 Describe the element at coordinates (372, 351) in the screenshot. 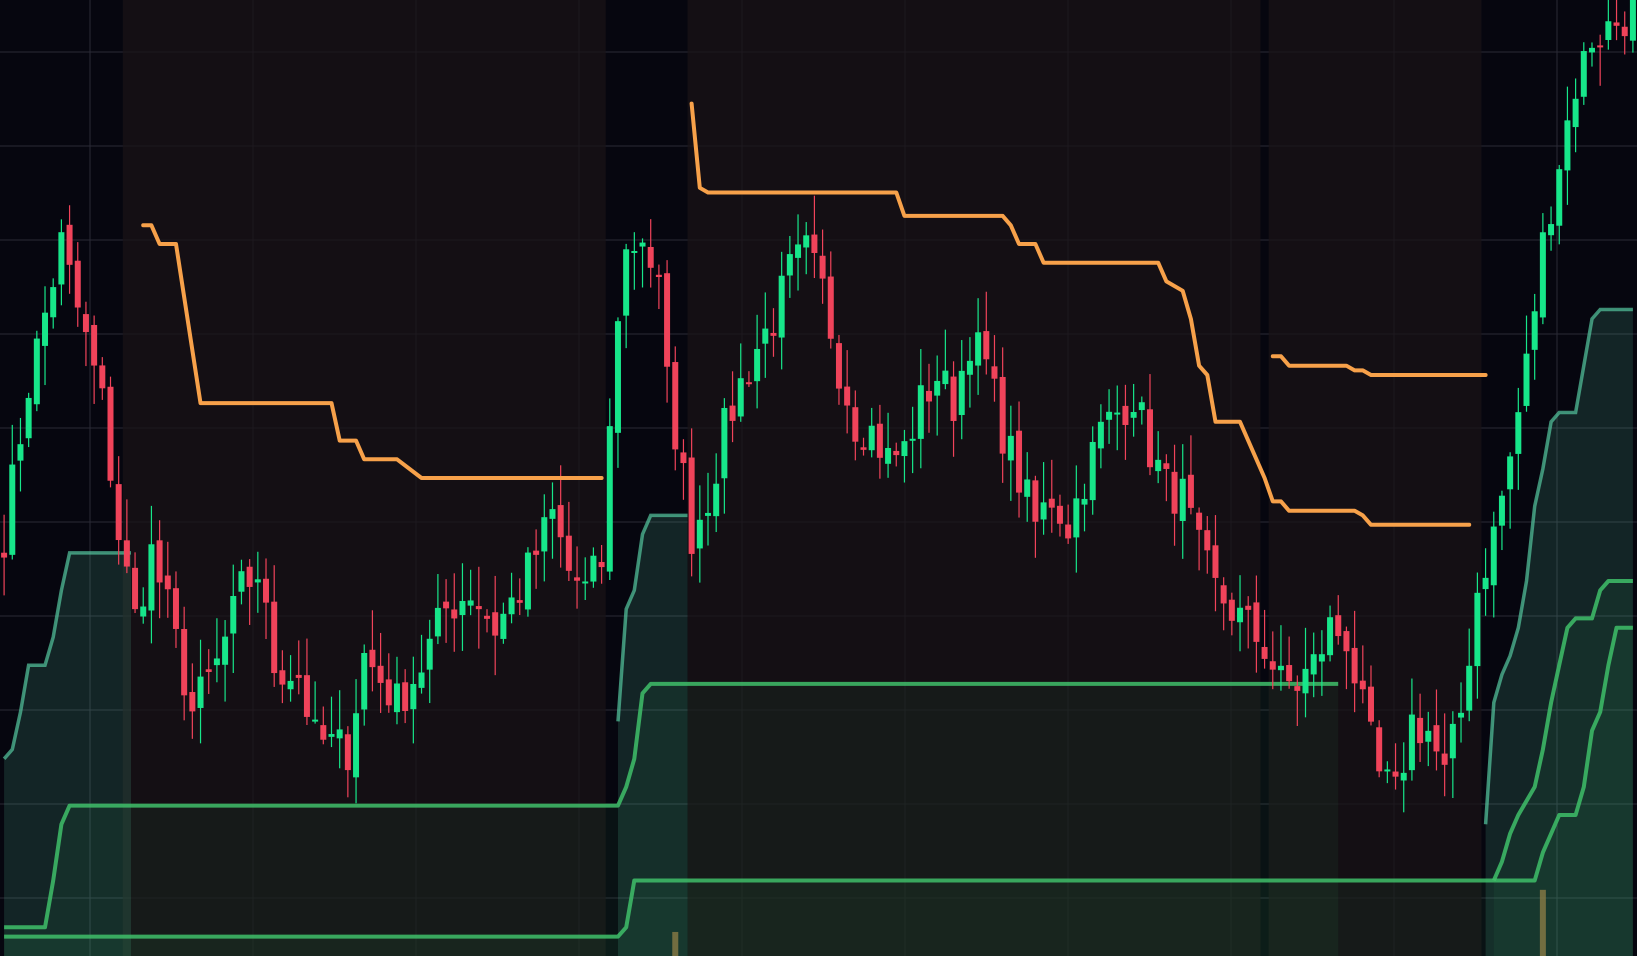

I see `resistance-line` at that location.